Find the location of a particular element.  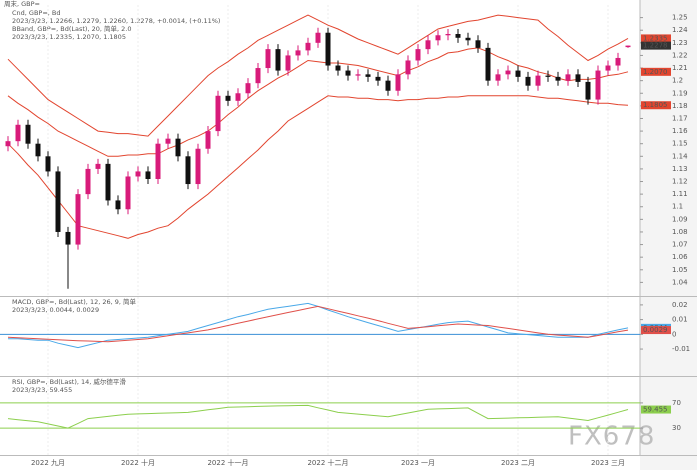

x-tick-label: 2023 一月 is located at coordinates (418, 463).